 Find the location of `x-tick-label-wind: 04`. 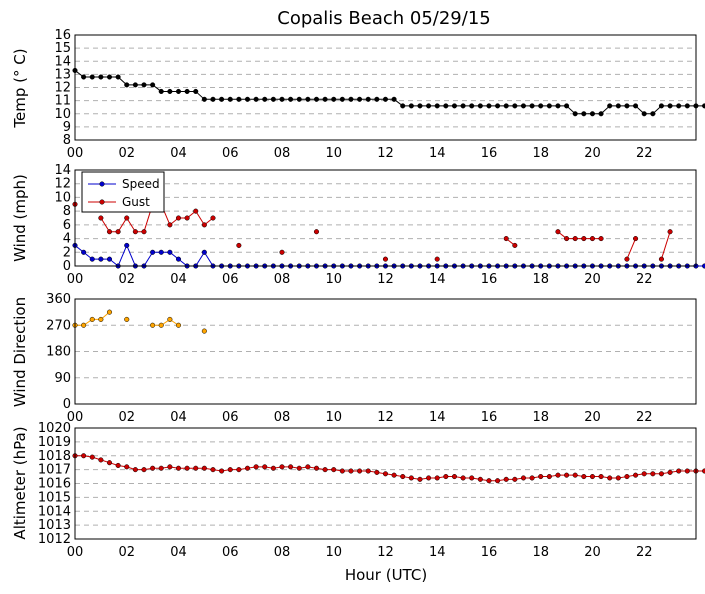

x-tick-label-wind: 04 is located at coordinates (178, 279).